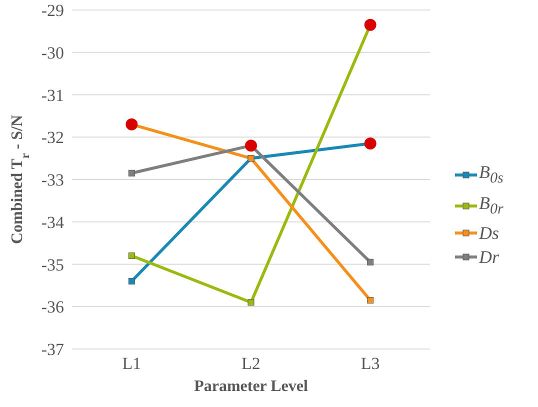  What do you see at coordinates (370, 364) in the screenshot?
I see `x-tick-label: L3` at bounding box center [370, 364].